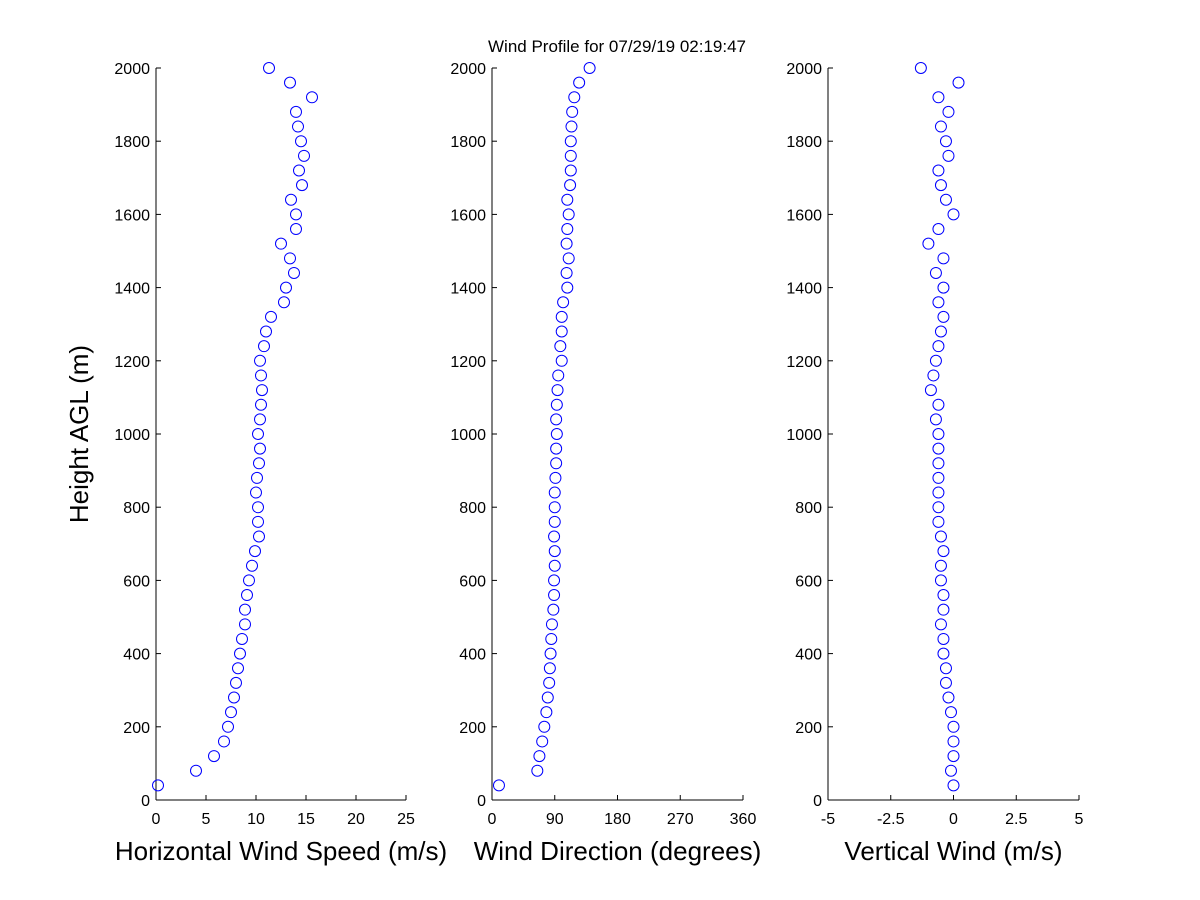 The image size is (1200, 900). Describe the element at coordinates (618, 851) in the screenshot. I see `x-axis-label: Wind Direction (degrees)` at that location.